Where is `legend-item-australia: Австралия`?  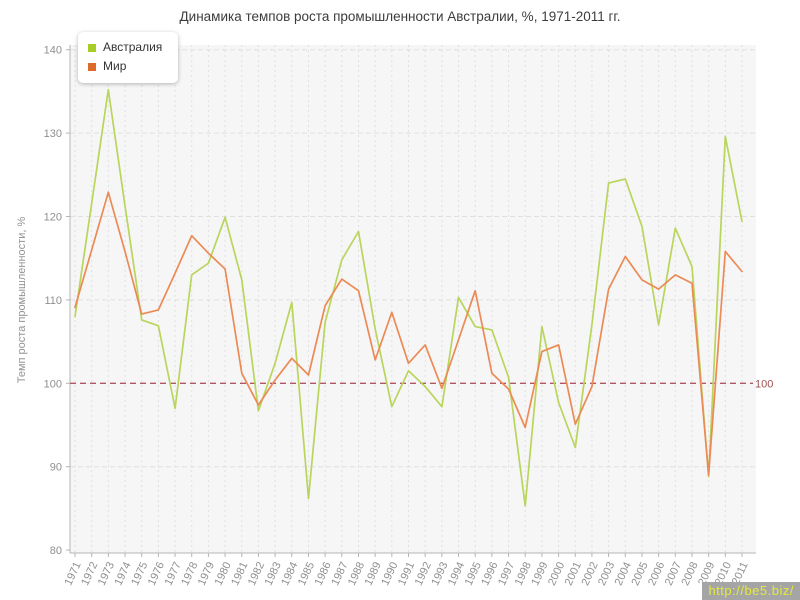 legend-item-australia: Австралия is located at coordinates (125, 47).